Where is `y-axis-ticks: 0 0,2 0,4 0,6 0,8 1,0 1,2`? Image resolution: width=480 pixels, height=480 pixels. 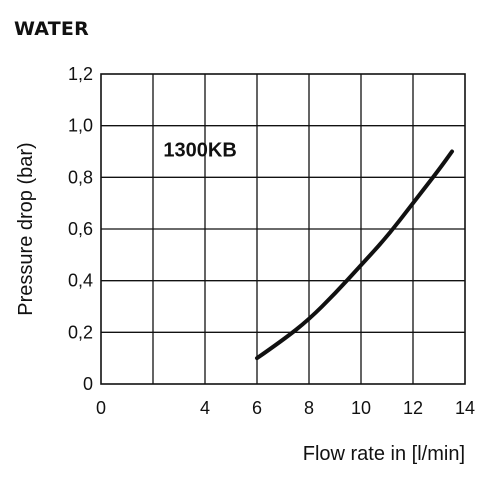 y-axis-ticks: 0 0,2 0,4 0,6 0,8 1,0 1,2 is located at coordinates (80, 229).